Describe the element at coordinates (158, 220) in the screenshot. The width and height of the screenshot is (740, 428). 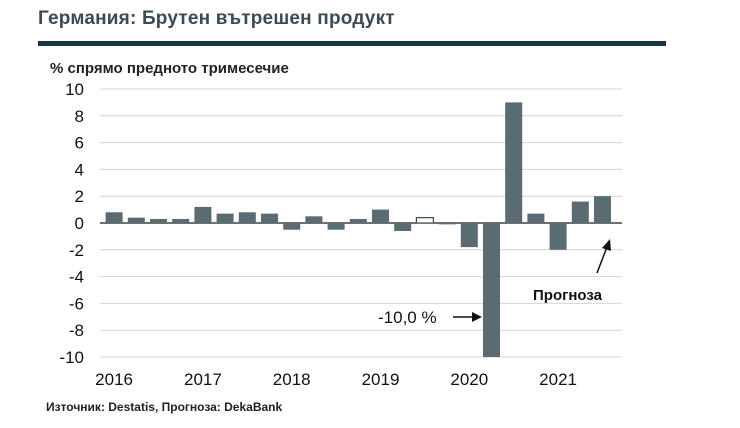
I see `bar-2016-q3` at that location.